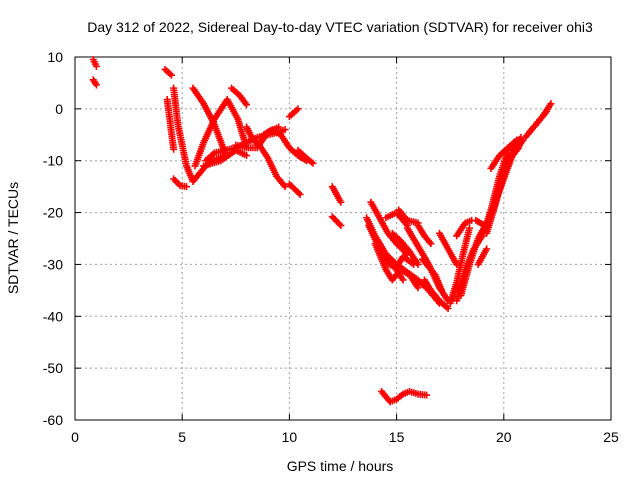  I want to click on x-tick-label: 0, so click(75, 437).